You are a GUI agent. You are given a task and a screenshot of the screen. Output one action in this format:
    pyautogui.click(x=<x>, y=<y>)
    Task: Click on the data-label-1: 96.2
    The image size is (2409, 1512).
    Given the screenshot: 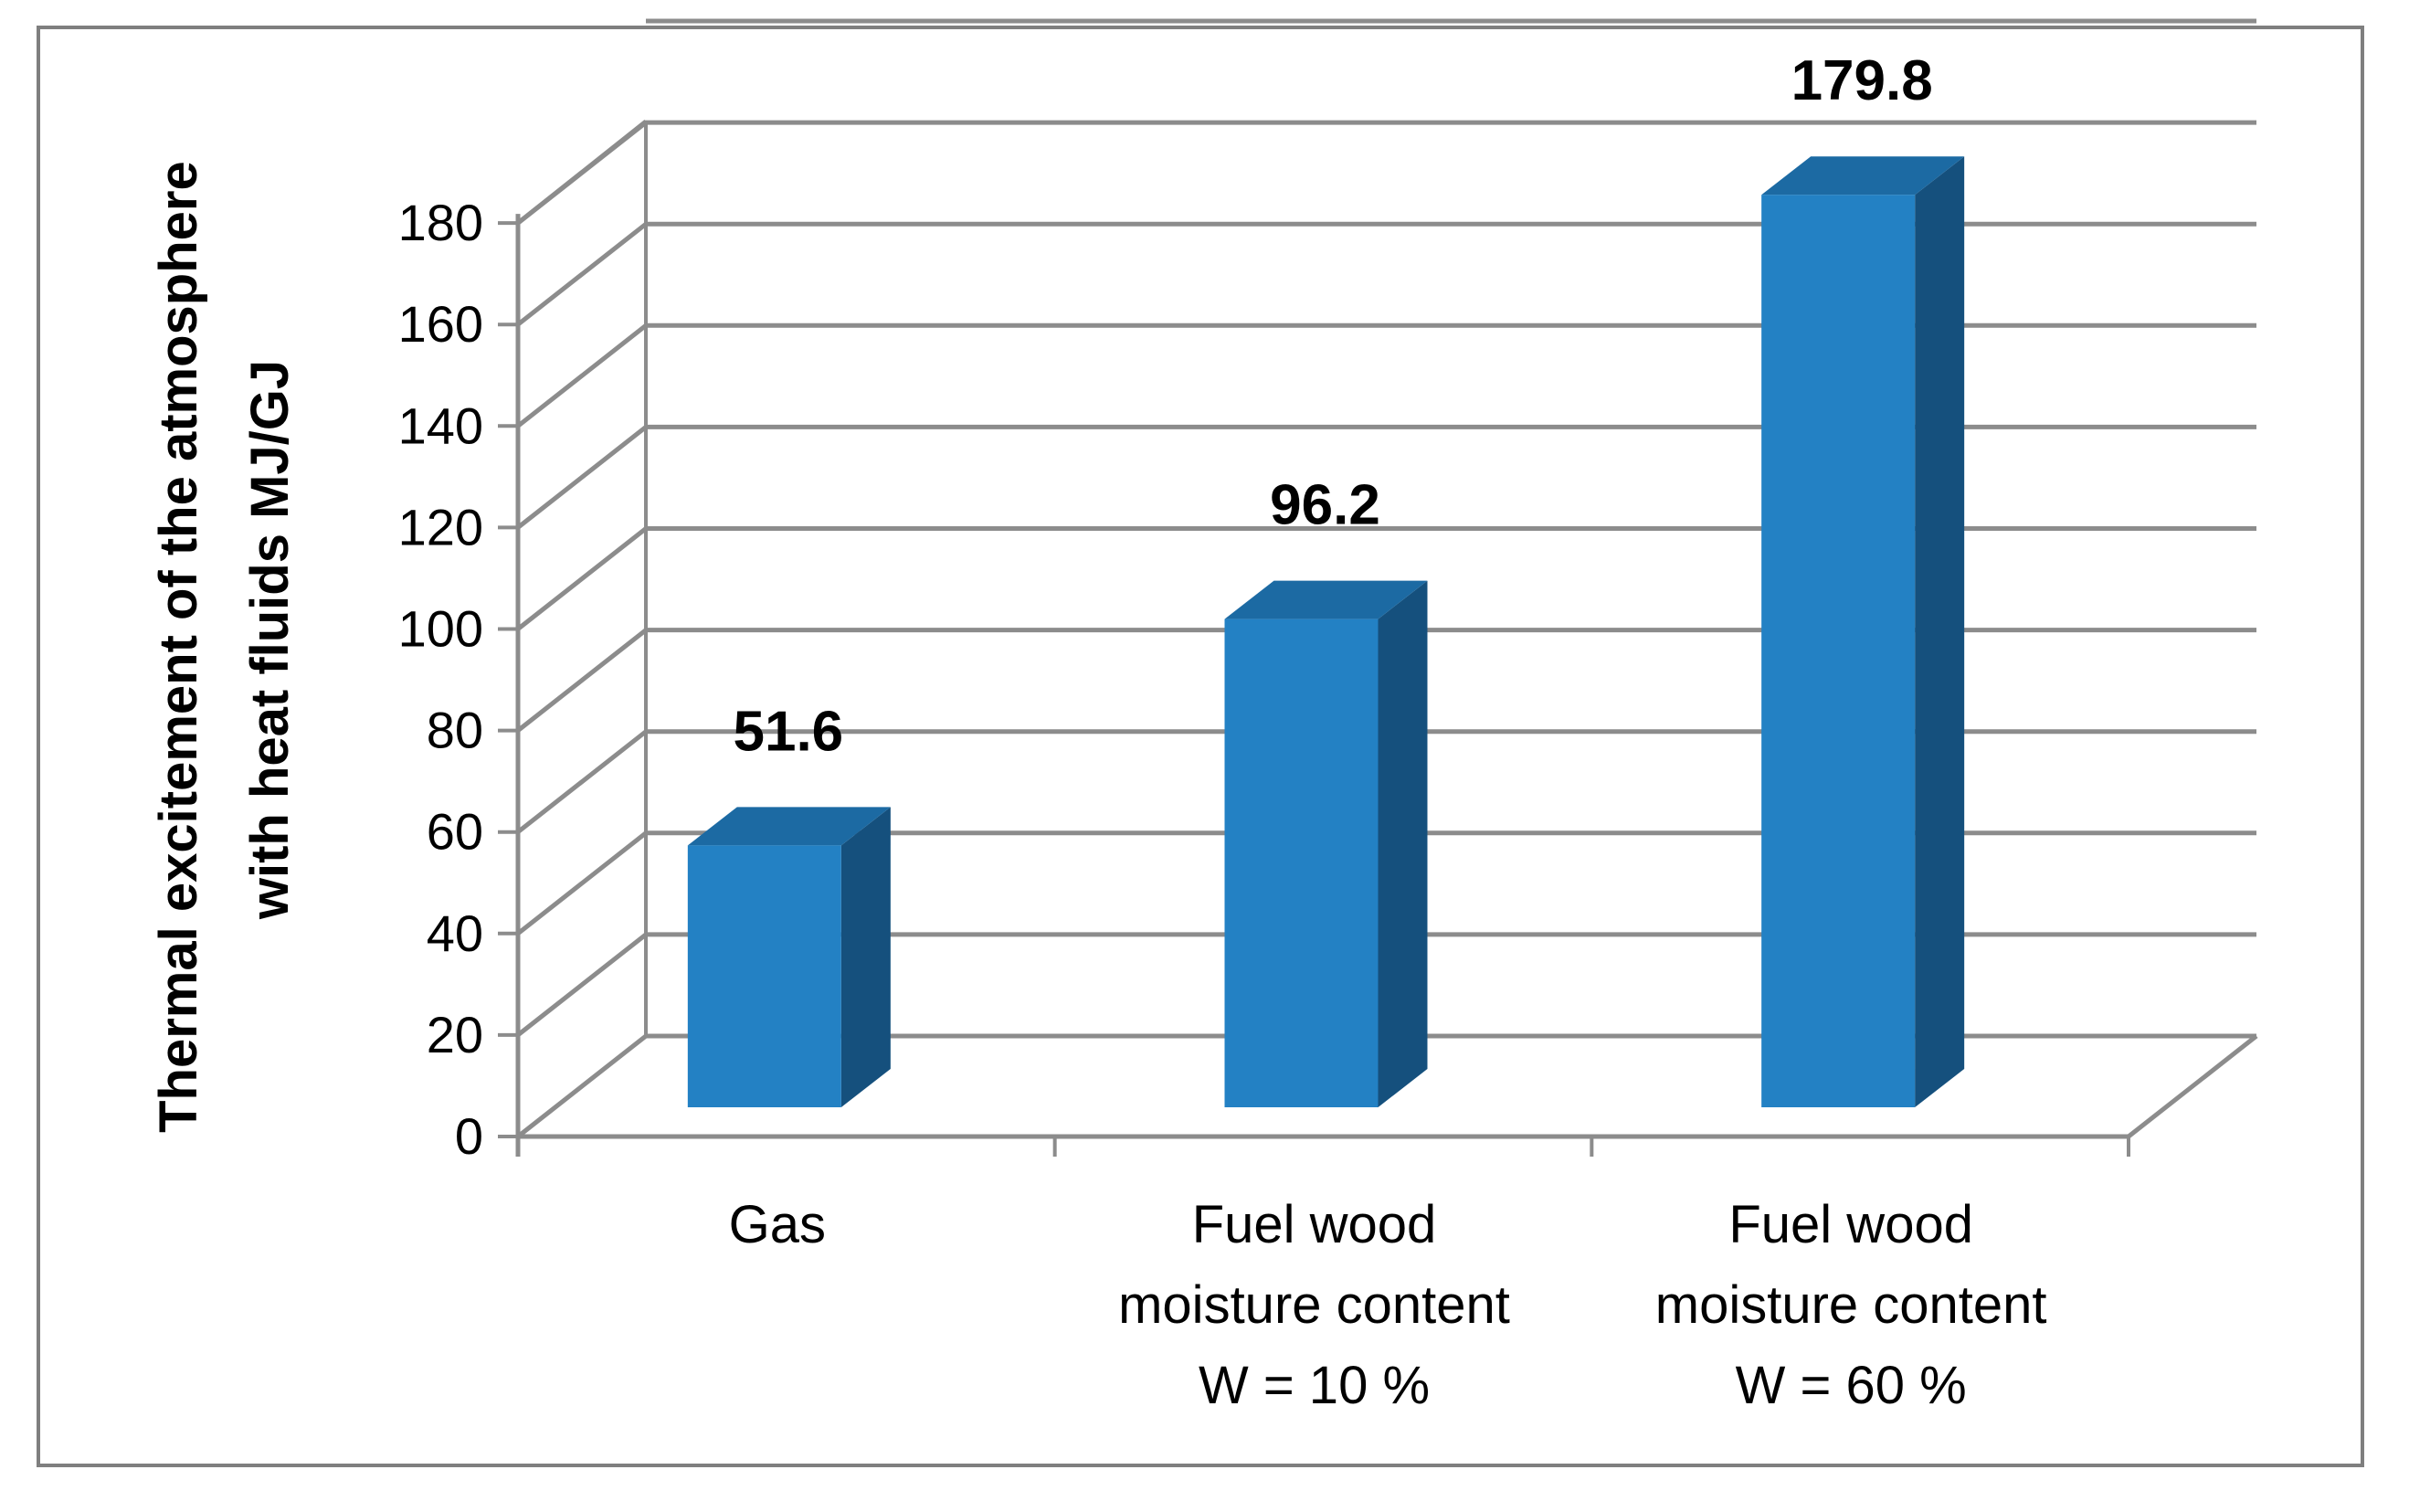 What is the action you would take?
    pyautogui.click(x=1325, y=505)
    